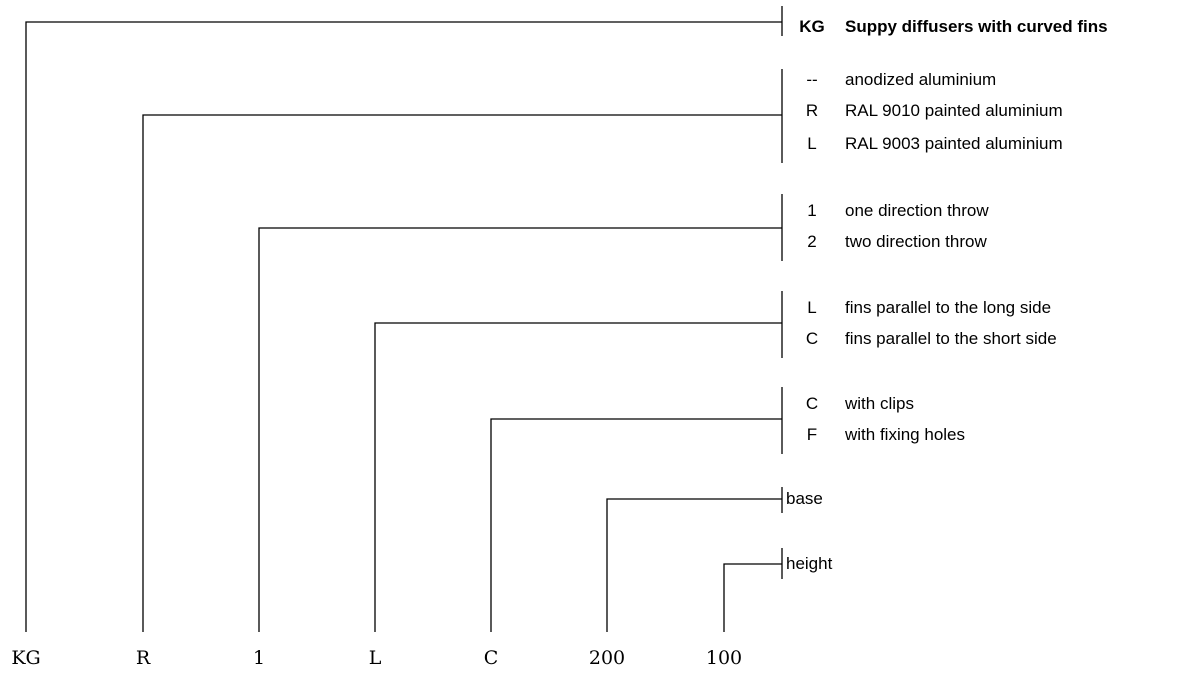  What do you see at coordinates (811, 241) in the screenshot?
I see `option-code: 2` at bounding box center [811, 241].